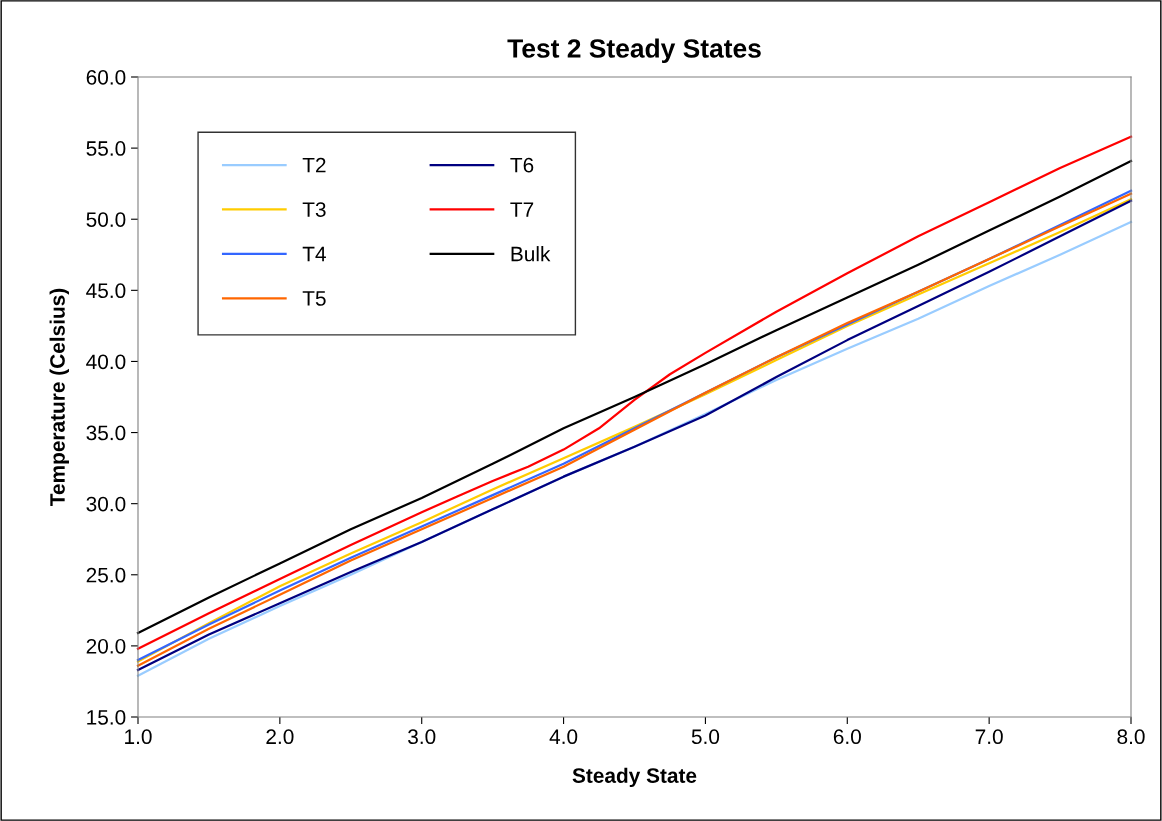  What do you see at coordinates (634, 51) in the screenshot?
I see `chart-title: Test 2 Steady States` at bounding box center [634, 51].